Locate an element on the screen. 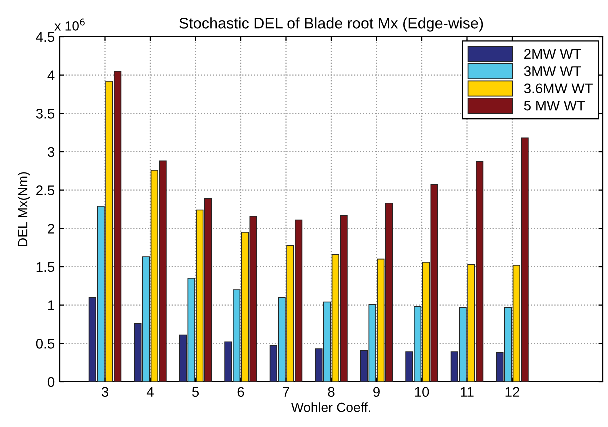 This screenshot has height=427, width=608. y-tick-label: 1 is located at coordinates (51, 305).